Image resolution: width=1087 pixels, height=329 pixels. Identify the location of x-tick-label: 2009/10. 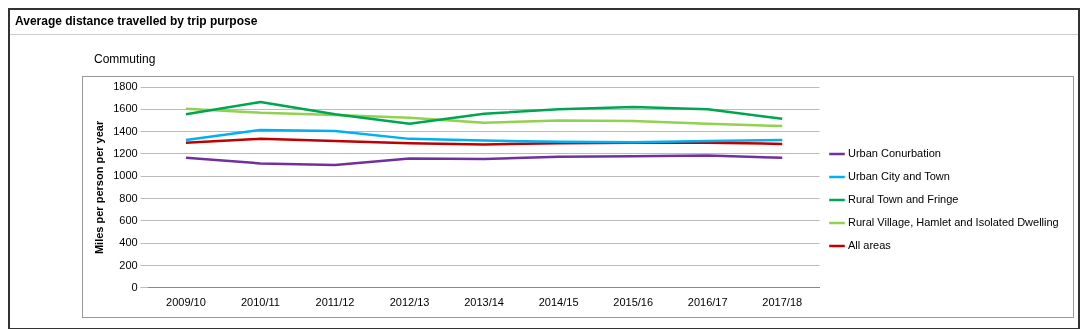
(186, 302).